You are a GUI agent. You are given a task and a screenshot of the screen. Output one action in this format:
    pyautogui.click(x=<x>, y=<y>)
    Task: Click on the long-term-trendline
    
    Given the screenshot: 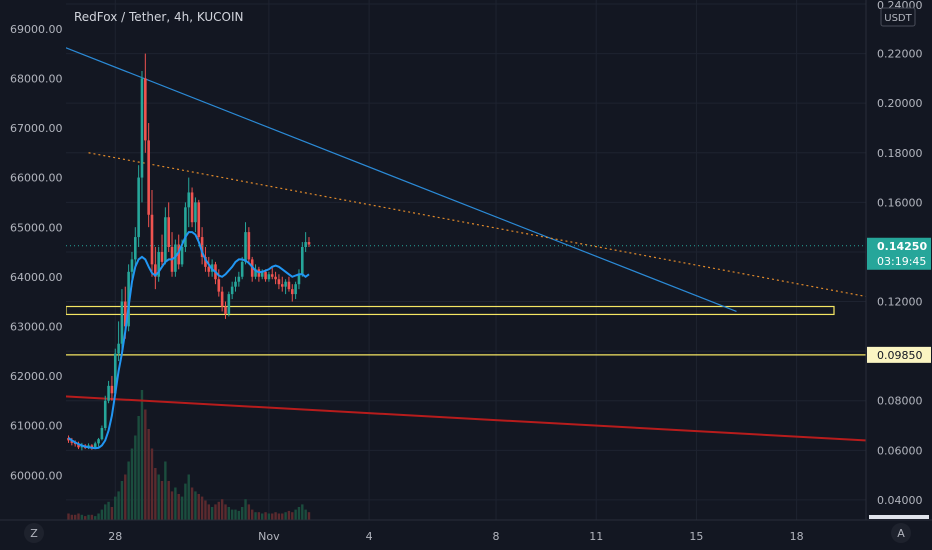 What is the action you would take?
    pyautogui.click(x=466, y=418)
    